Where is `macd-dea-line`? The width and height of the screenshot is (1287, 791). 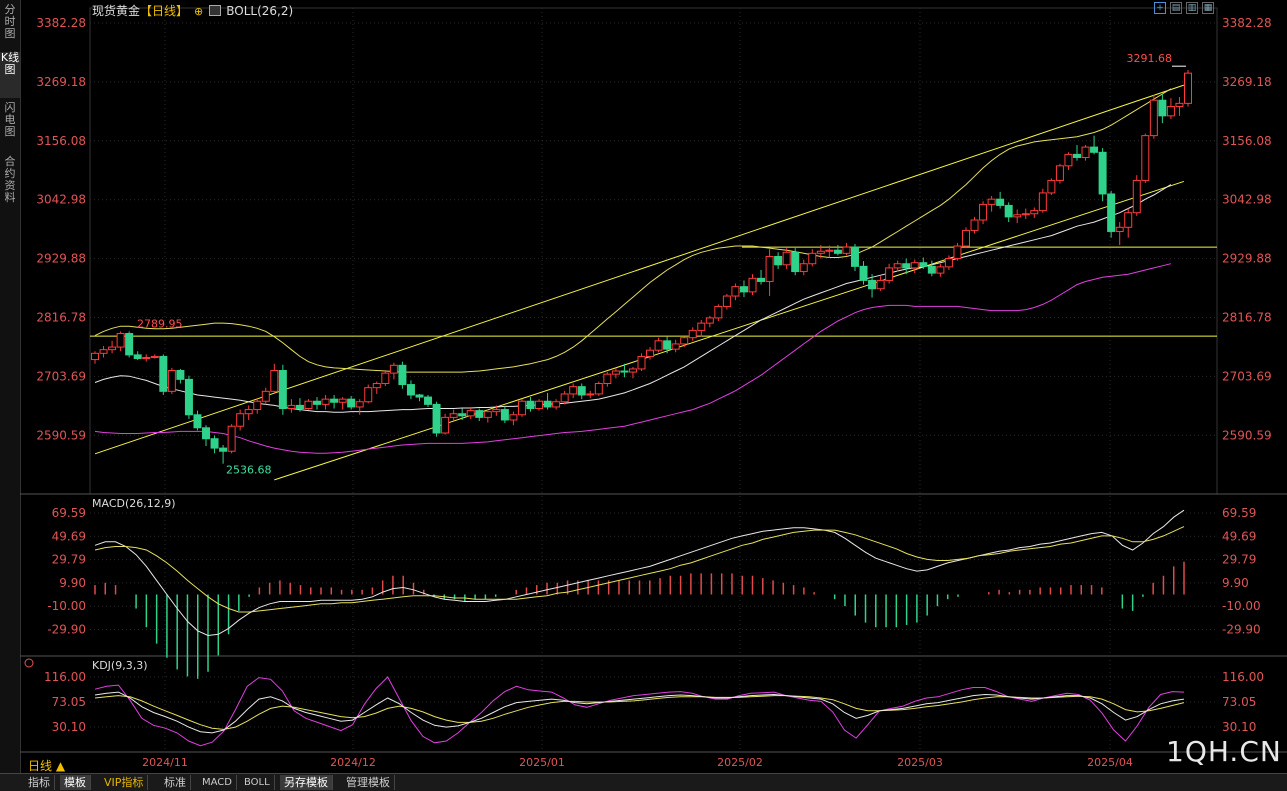
macd-dea-line is located at coordinates (639, 569).